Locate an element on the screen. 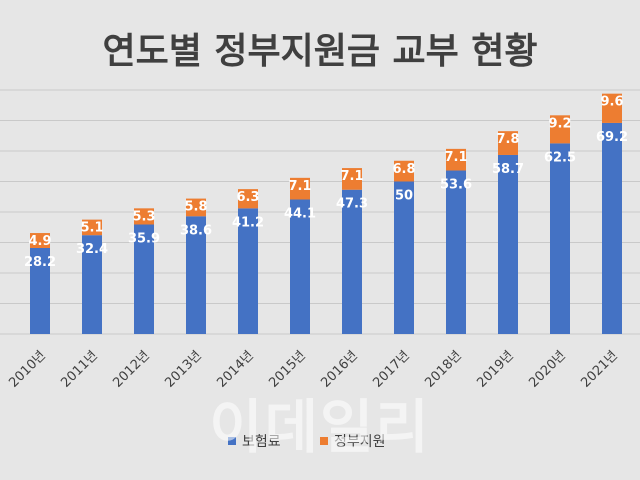  legend-label-보험료: 보험료 is located at coordinates (261, 442).